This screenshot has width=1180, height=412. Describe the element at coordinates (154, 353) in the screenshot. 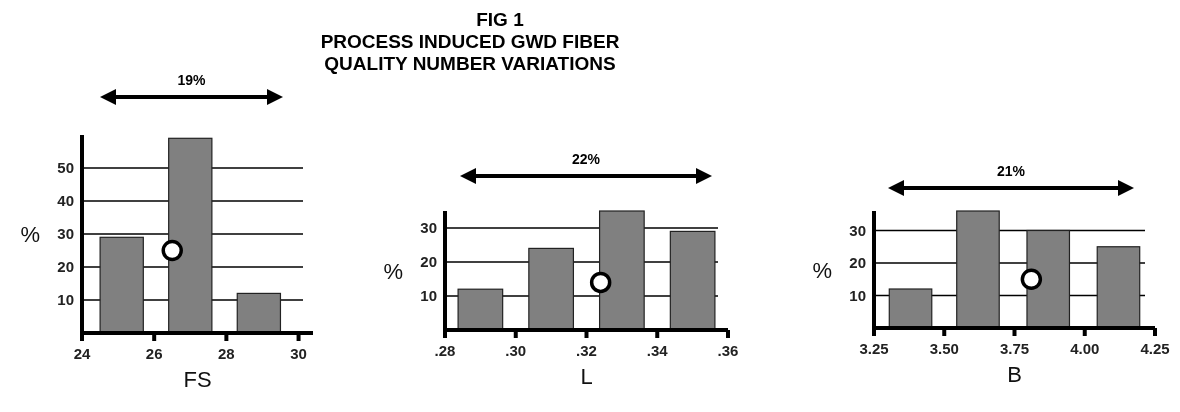

I see `x-tick-label: 26` at that location.